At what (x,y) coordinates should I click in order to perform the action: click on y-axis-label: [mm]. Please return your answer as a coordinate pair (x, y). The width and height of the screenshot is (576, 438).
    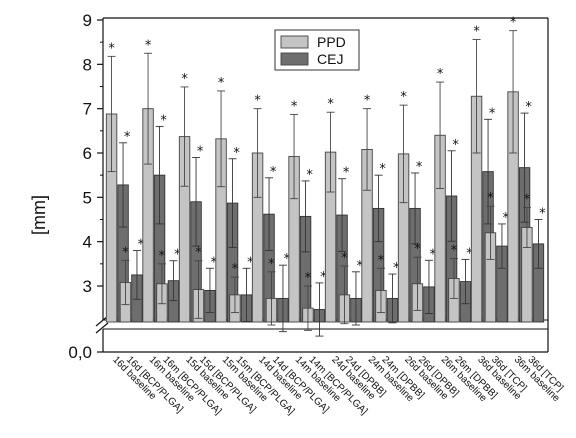
    Looking at the image, I should click on (39, 215).